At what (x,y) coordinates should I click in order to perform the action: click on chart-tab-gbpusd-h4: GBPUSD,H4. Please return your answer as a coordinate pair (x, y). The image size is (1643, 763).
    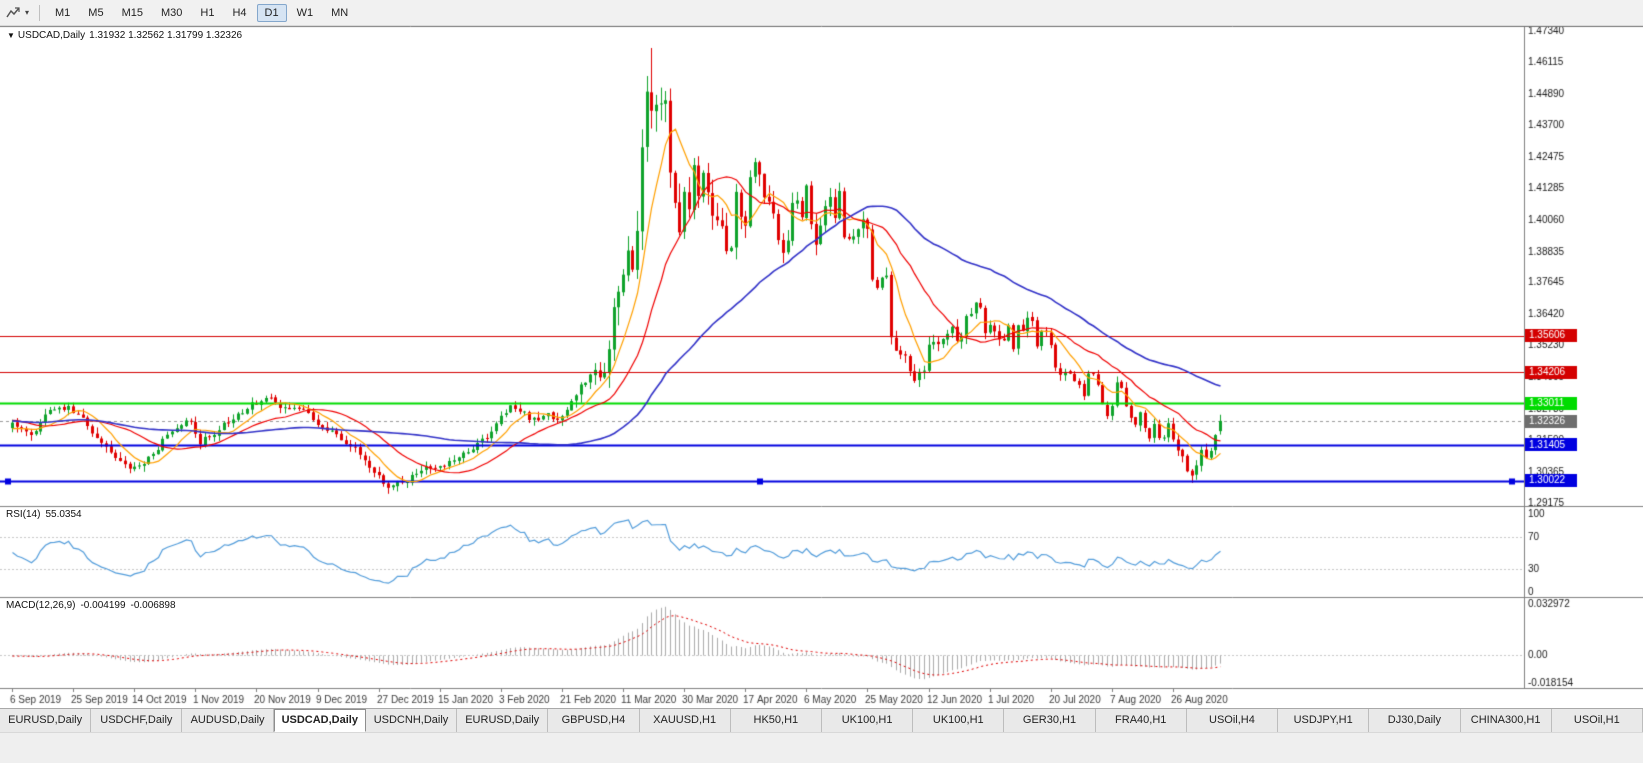
    Looking at the image, I should click on (594, 720).